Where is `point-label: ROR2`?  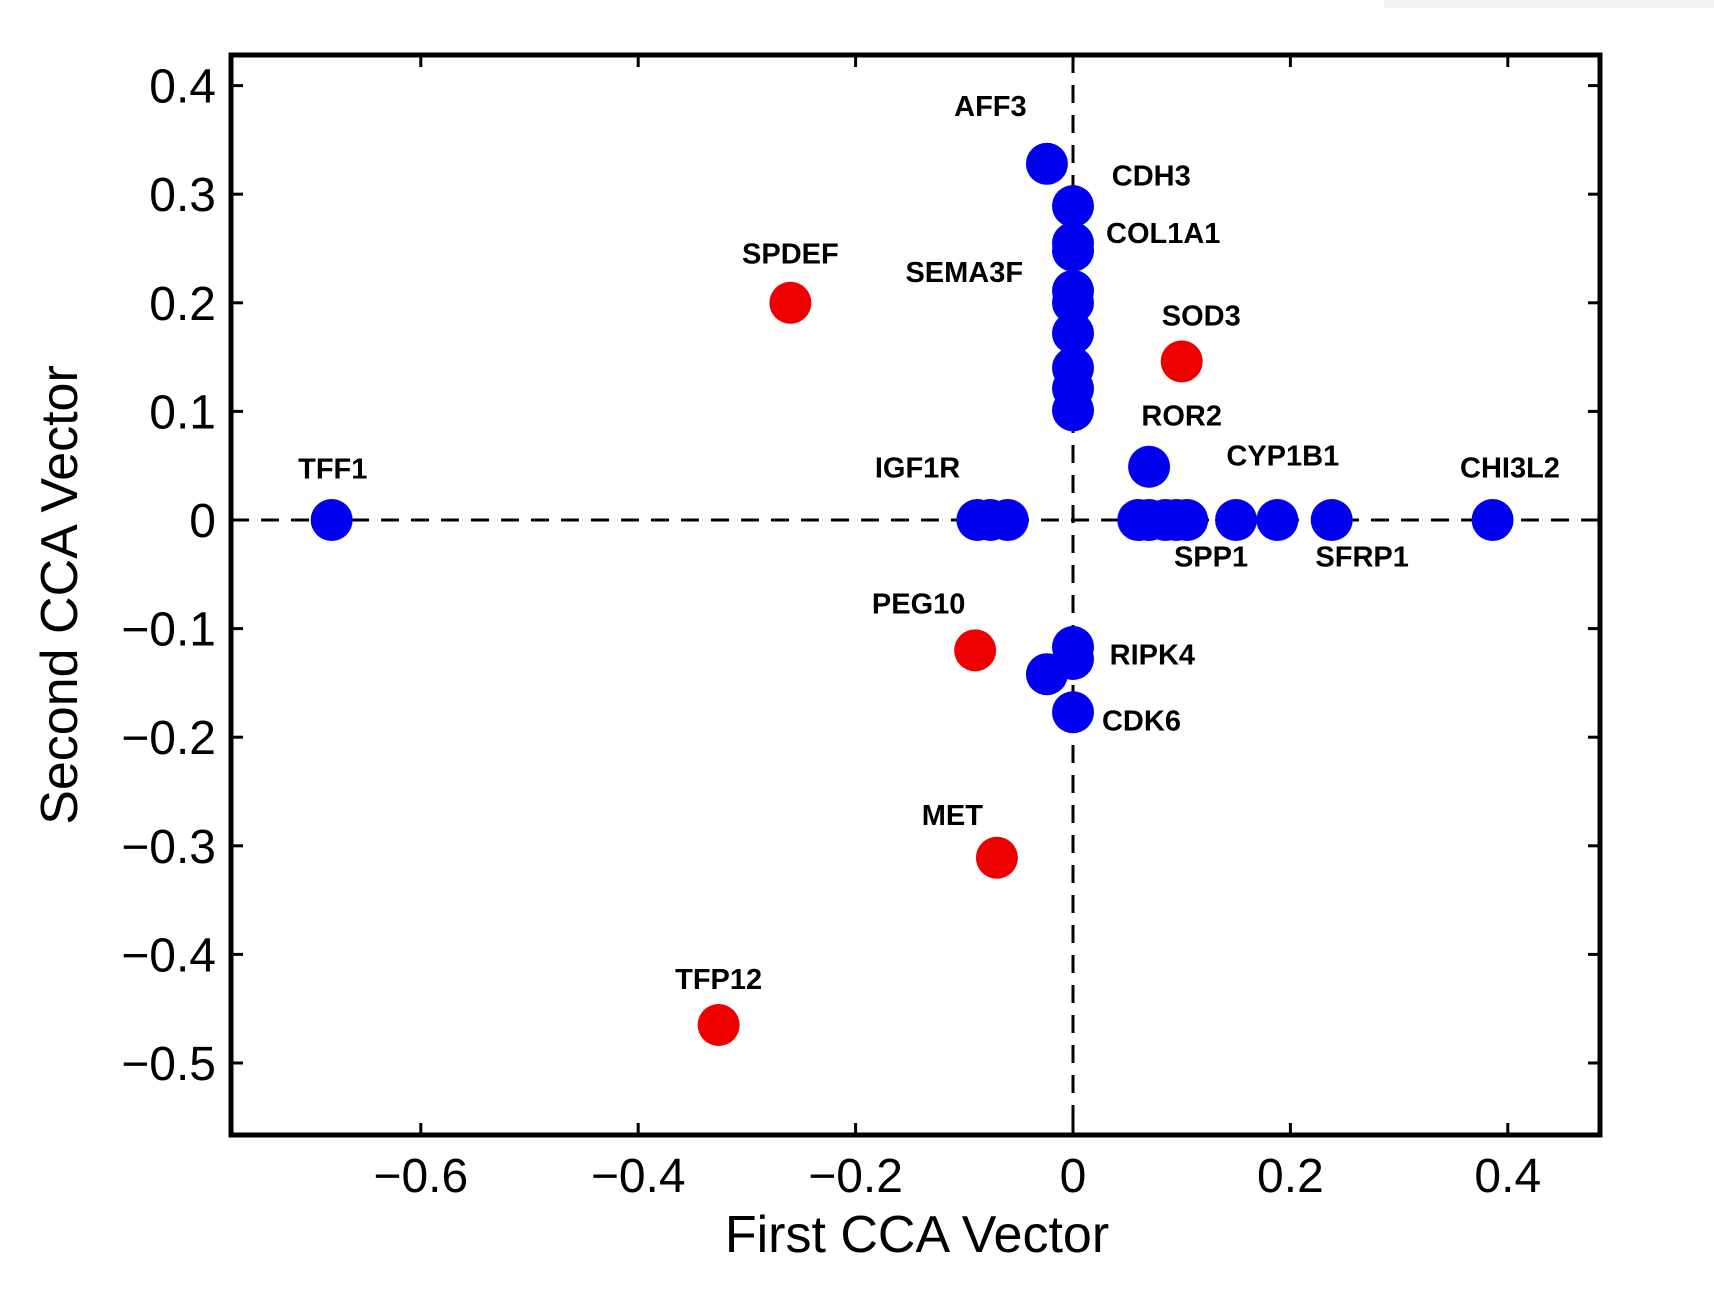
point-label: ROR2 is located at coordinates (1181, 417).